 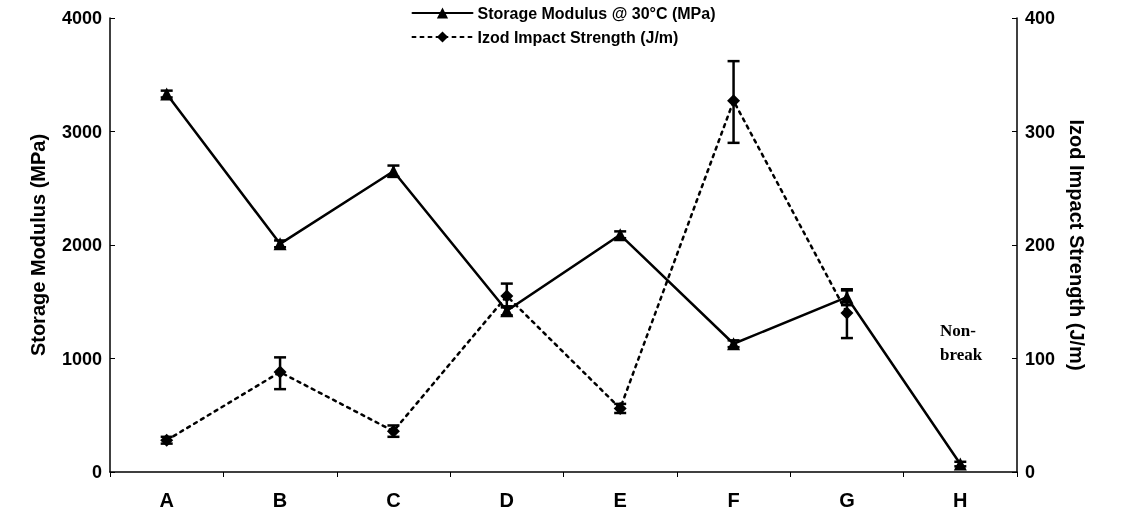 What do you see at coordinates (507, 500) in the screenshot?
I see `x-tick-label: D` at bounding box center [507, 500].